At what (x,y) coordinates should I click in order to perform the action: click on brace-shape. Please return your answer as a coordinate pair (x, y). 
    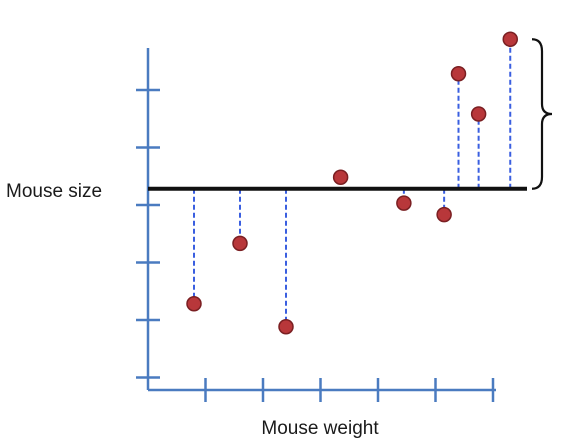
    Looking at the image, I should click on (542, 114).